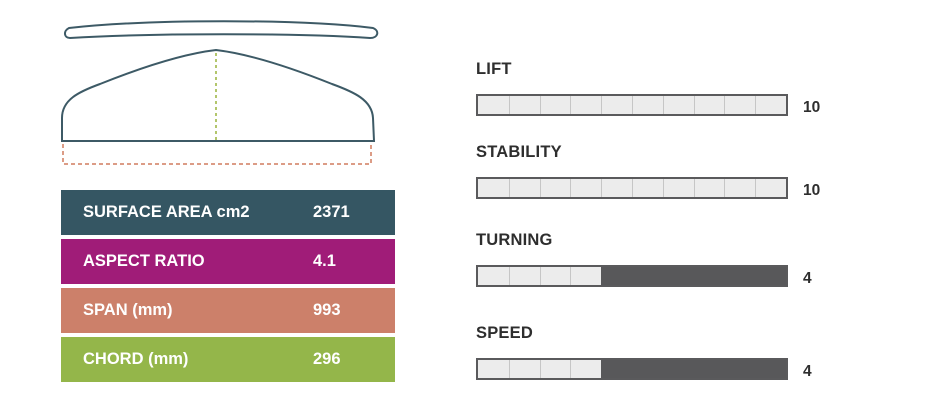  Describe the element at coordinates (185, 310) in the screenshot. I see `spec-label: SPAN (mm)` at that location.